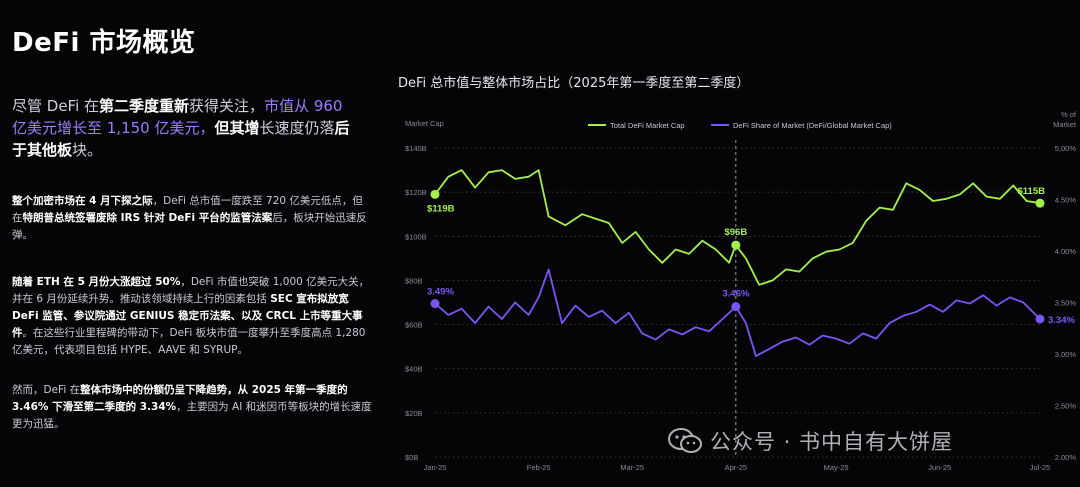 The image size is (1080, 487). What do you see at coordinates (1032, 191) in the screenshot?
I see `market-cap-data-label: $115B` at bounding box center [1032, 191].